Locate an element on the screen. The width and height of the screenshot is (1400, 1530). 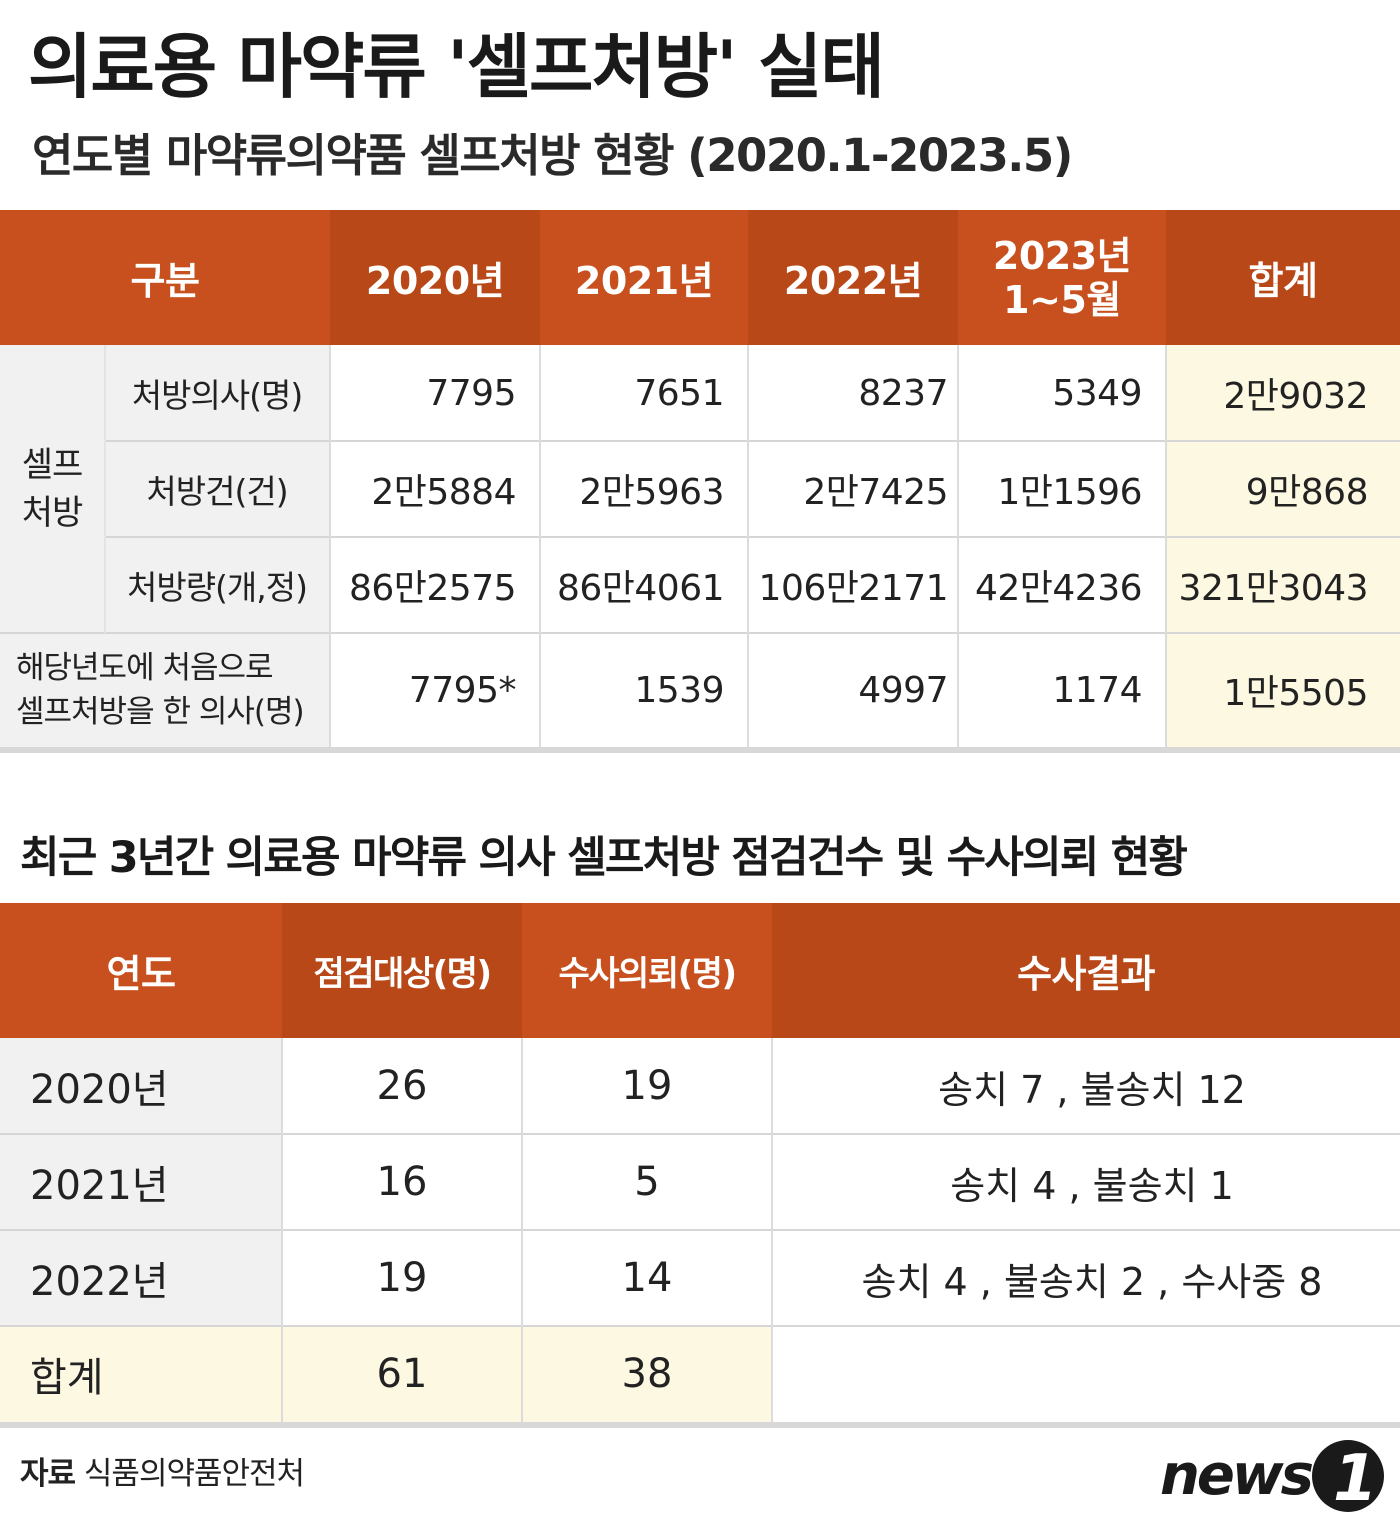
row-label-first-time: 해당년도에 처음으로 셀프처방을 한 의사(명) is located at coordinates (165, 690).